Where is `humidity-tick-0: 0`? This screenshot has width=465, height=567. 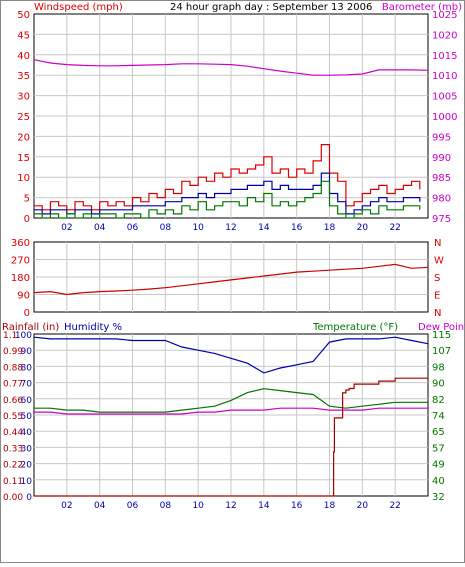
humidity-tick-0: 0 is located at coordinates (29, 498).